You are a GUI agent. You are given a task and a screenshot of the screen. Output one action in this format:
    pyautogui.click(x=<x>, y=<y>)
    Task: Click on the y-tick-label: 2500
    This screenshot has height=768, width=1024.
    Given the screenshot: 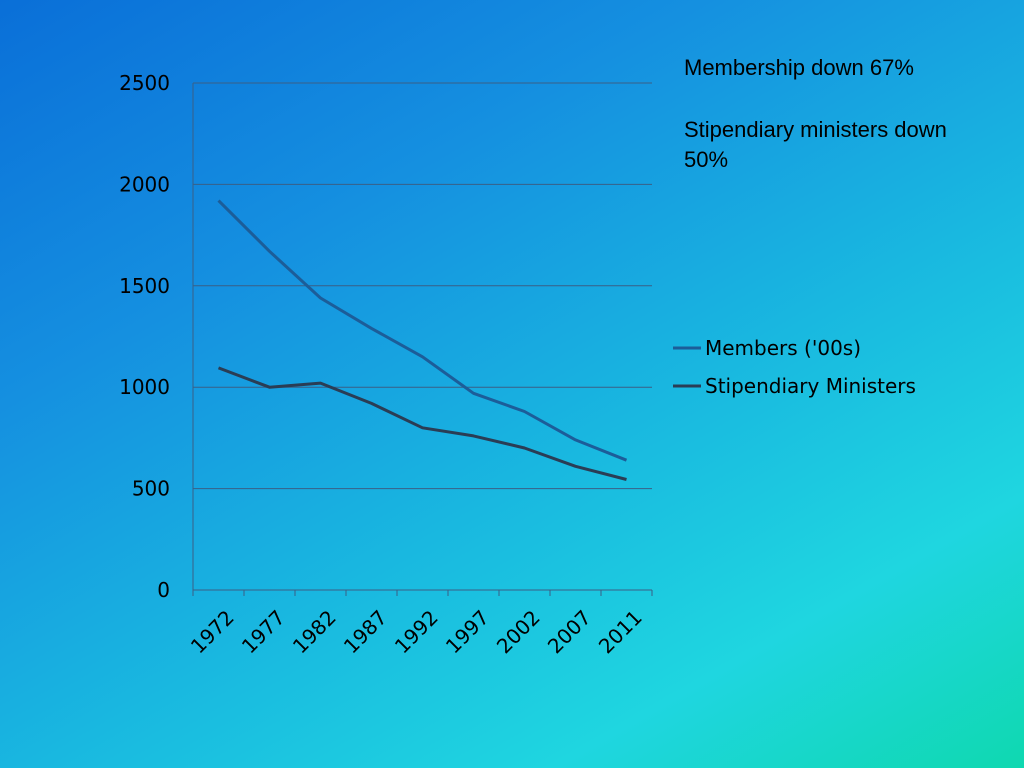 What is the action you would take?
    pyautogui.click(x=144, y=83)
    